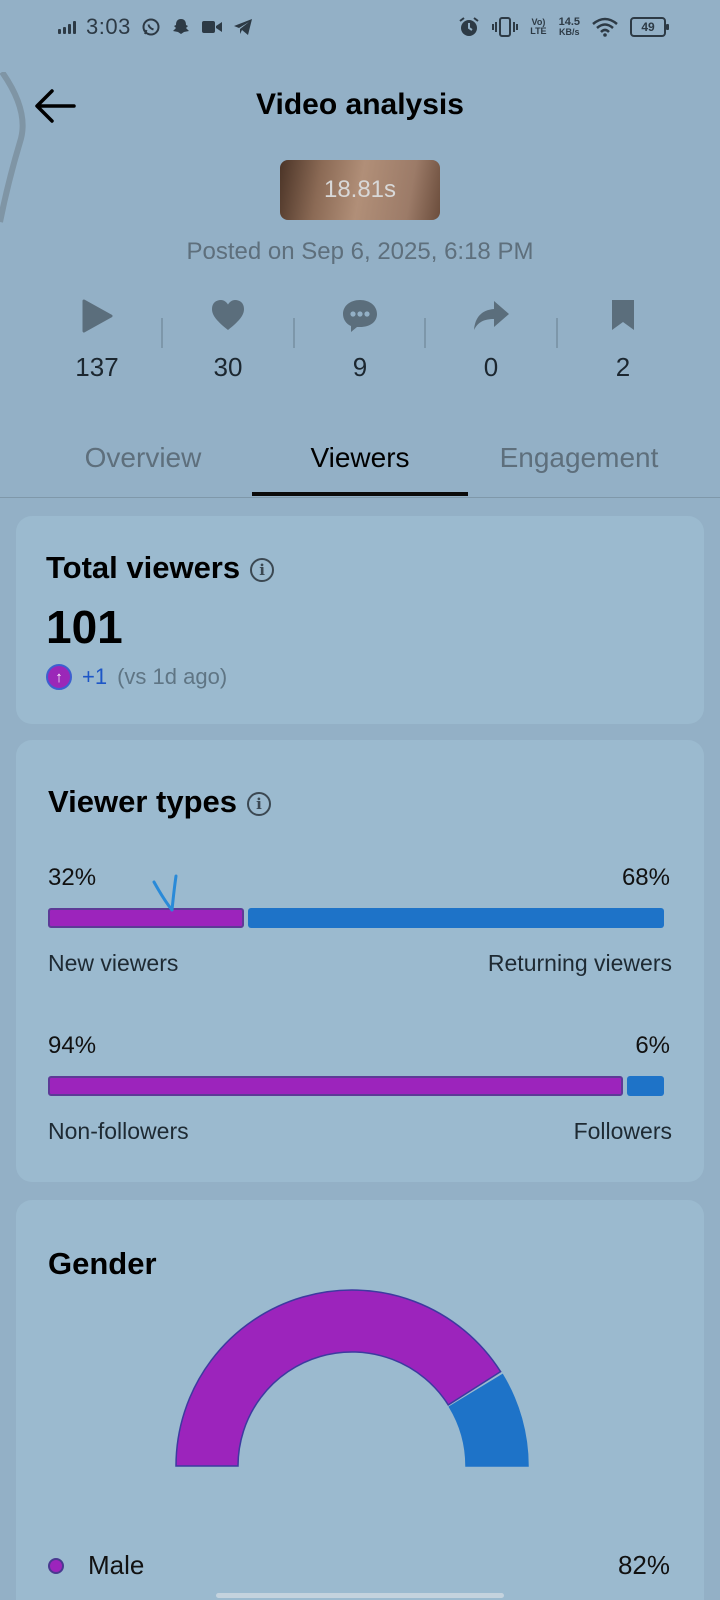 The height and width of the screenshot is (1600, 720). I want to click on total-viewers-delta: ↑ +1 (vs 1d ago), so click(136, 677).